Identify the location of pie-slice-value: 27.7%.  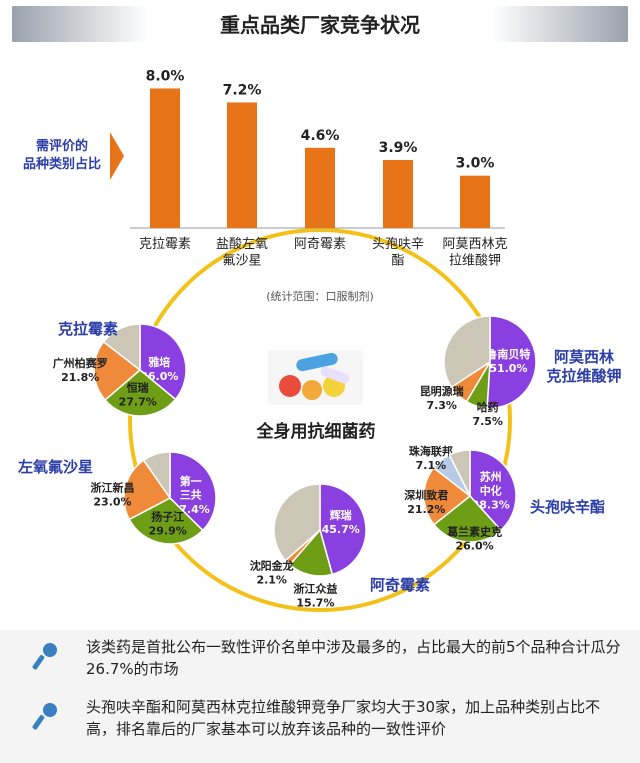
(138, 401).